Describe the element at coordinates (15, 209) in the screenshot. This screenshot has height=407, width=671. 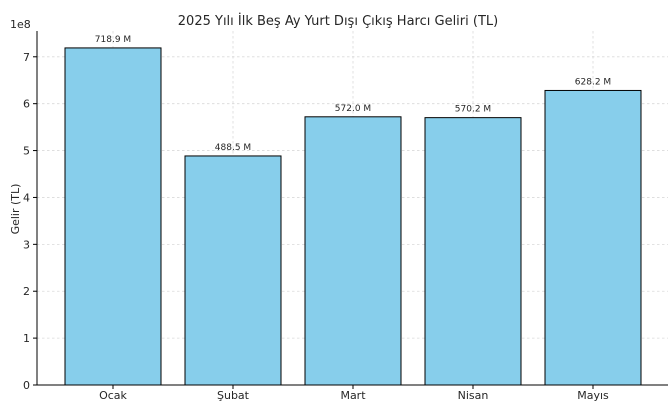
I see `y-axis-label: Gelir (TL)` at that location.